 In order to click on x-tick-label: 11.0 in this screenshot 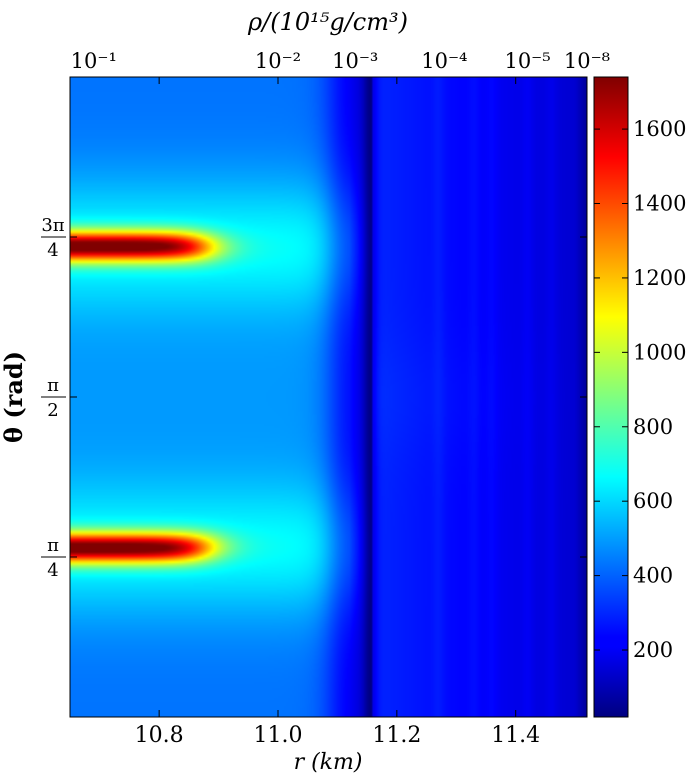, I will do `click(277, 735)`.